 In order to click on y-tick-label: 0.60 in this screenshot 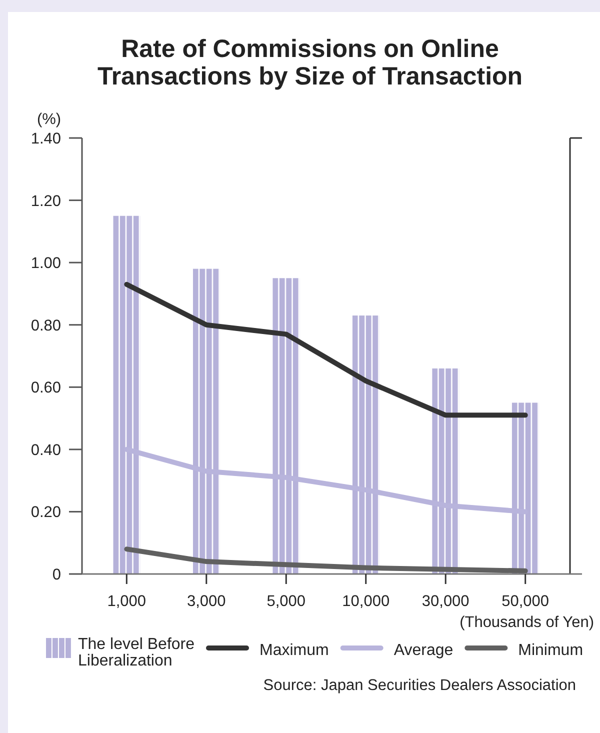, I will do `click(46, 388)`.